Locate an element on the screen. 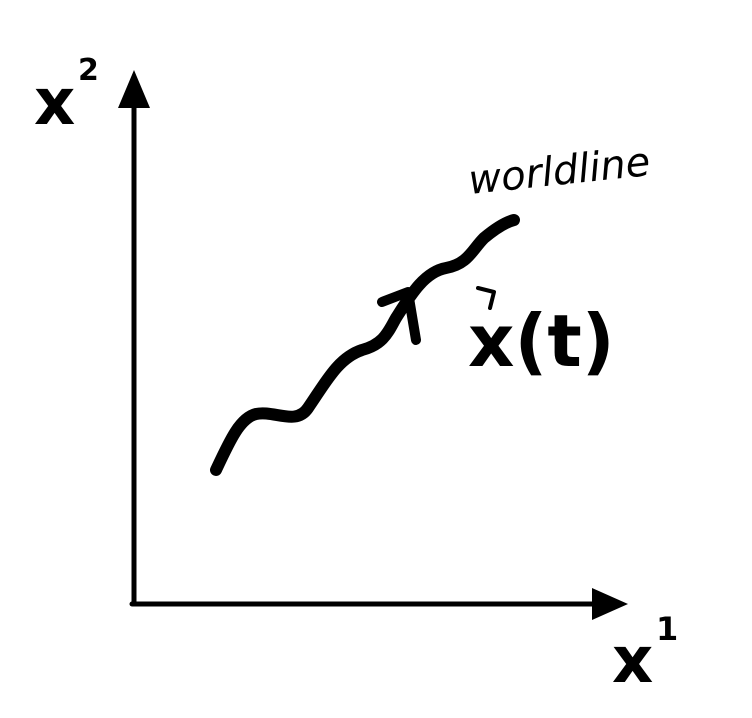  vertical-axis is located at coordinates (134, 338).